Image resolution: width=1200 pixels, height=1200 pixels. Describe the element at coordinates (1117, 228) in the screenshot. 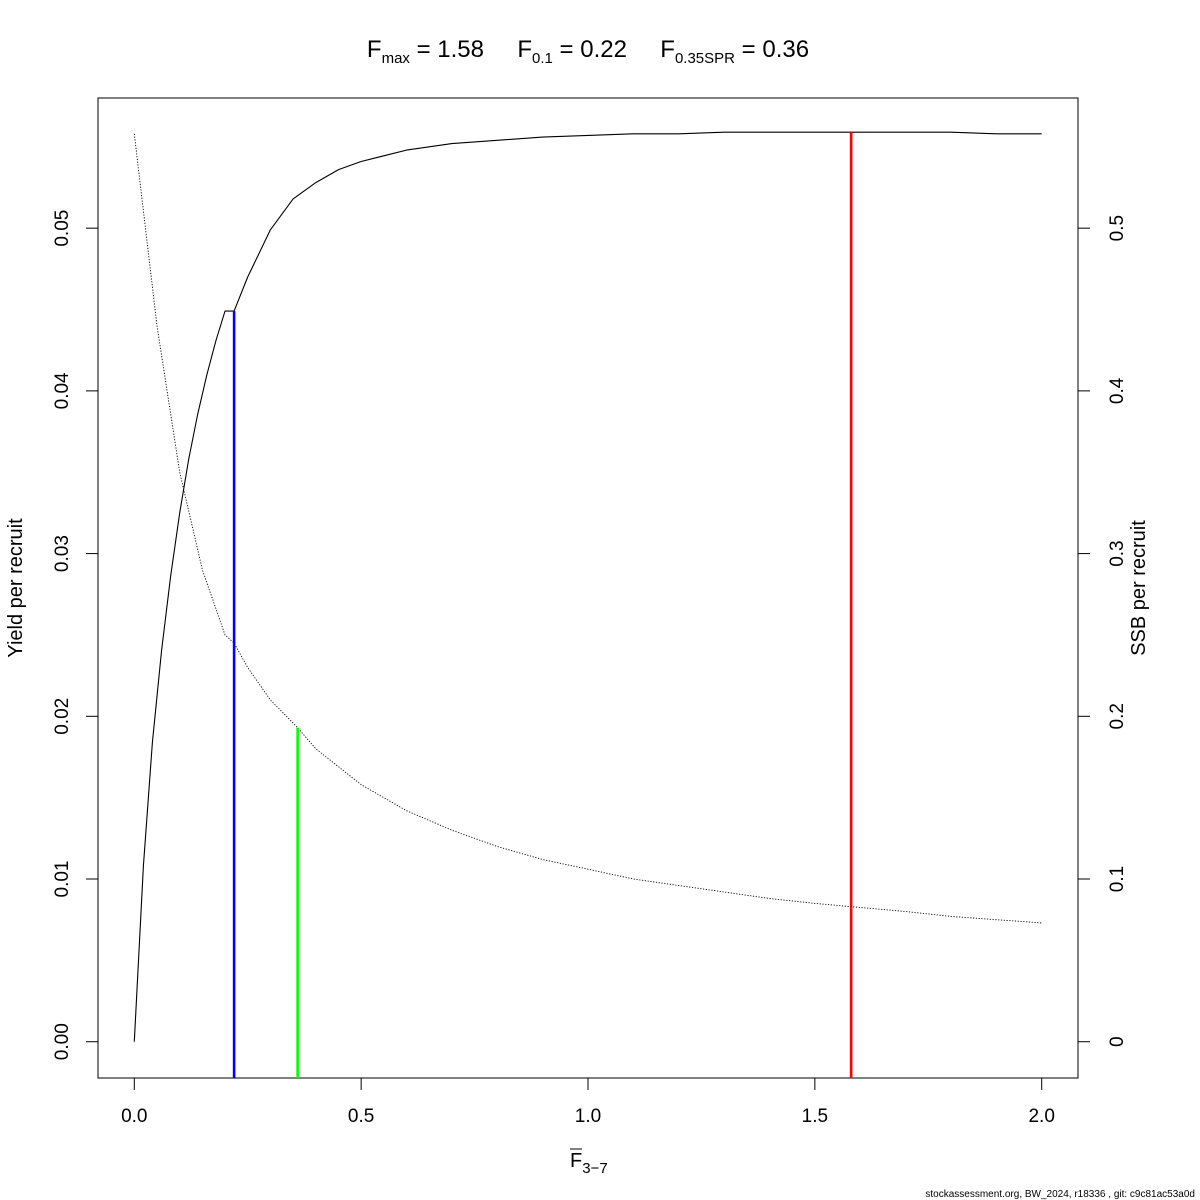

I see `y2-tick-label: 0.5` at that location.